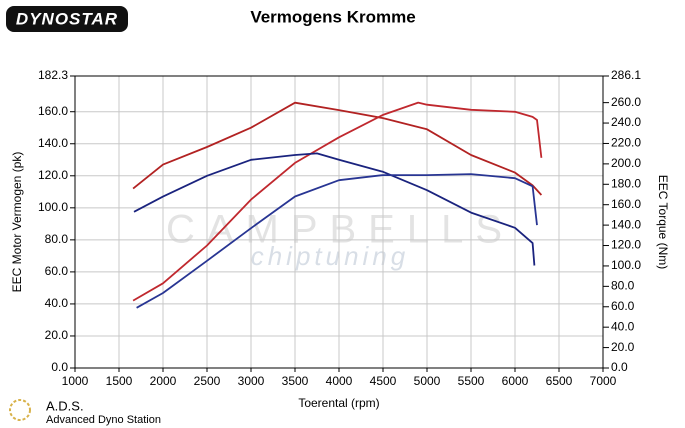 The width and height of the screenshot is (685, 428). I want to click on x-tick-label: 6500, so click(559, 381).